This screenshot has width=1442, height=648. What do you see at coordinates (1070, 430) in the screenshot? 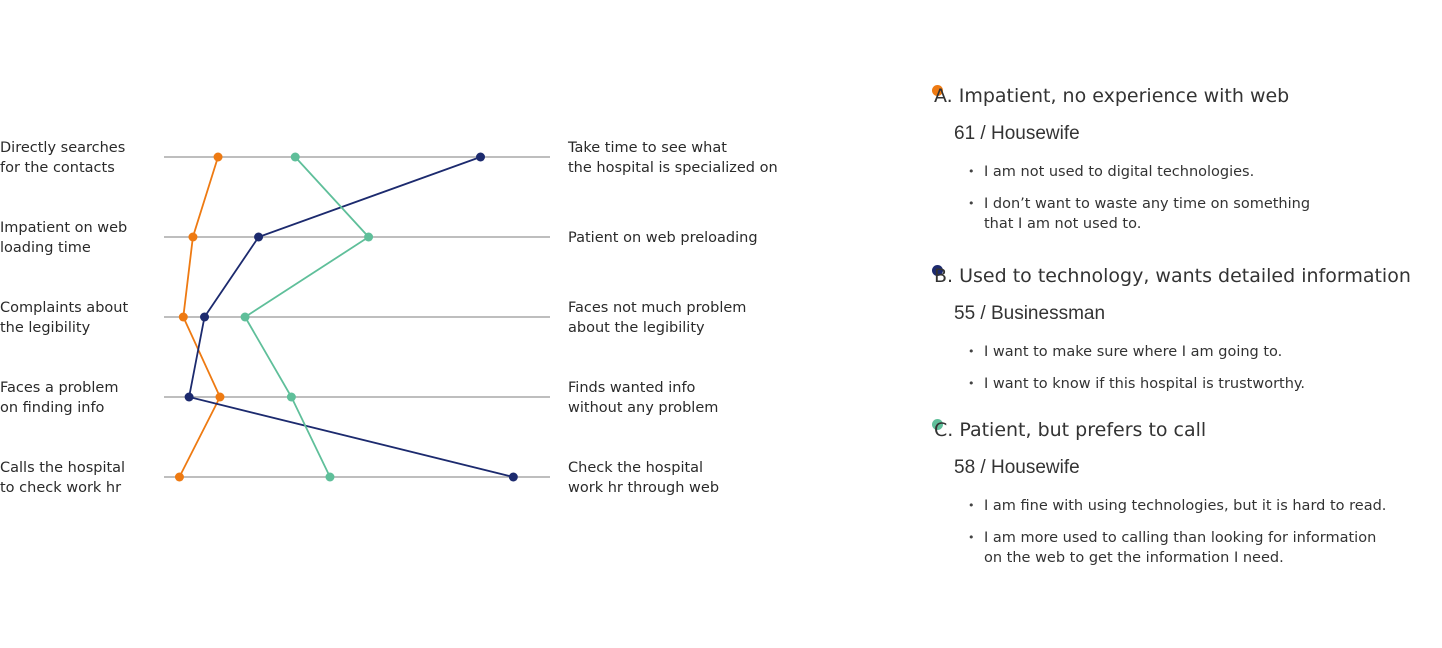
I see `persona-title: C. Patient, but prefers to call` at bounding box center [1070, 430].